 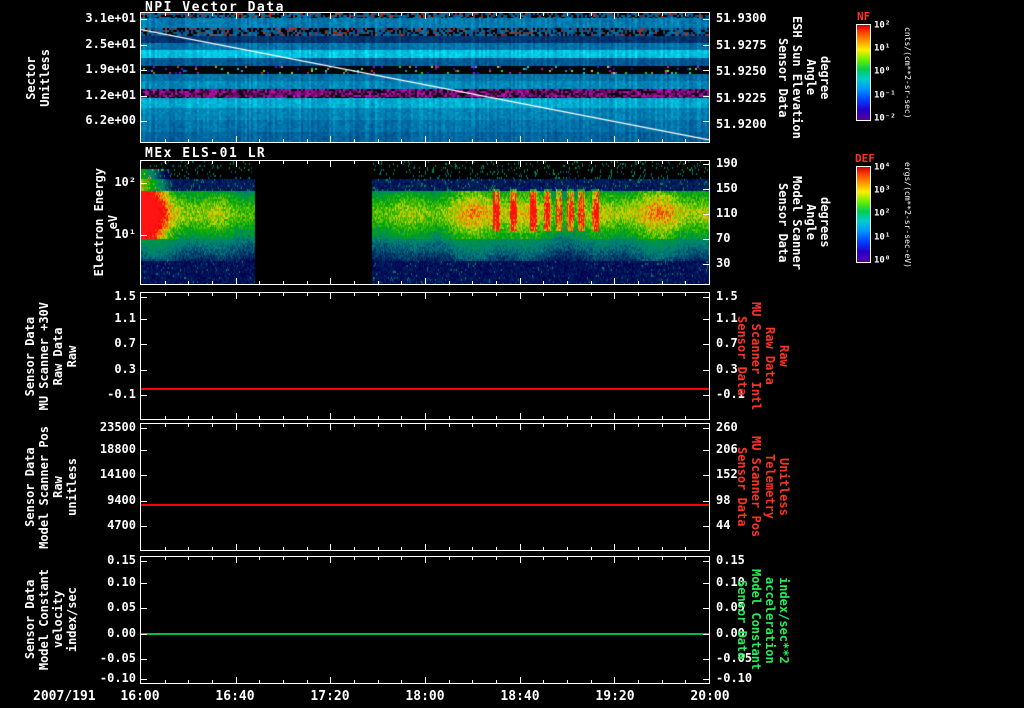 What do you see at coordinates (907, 215) in the screenshot?
I see `colorbar-units-text: ergs/(cm**2-sr-sec-eV)` at bounding box center [907, 215].